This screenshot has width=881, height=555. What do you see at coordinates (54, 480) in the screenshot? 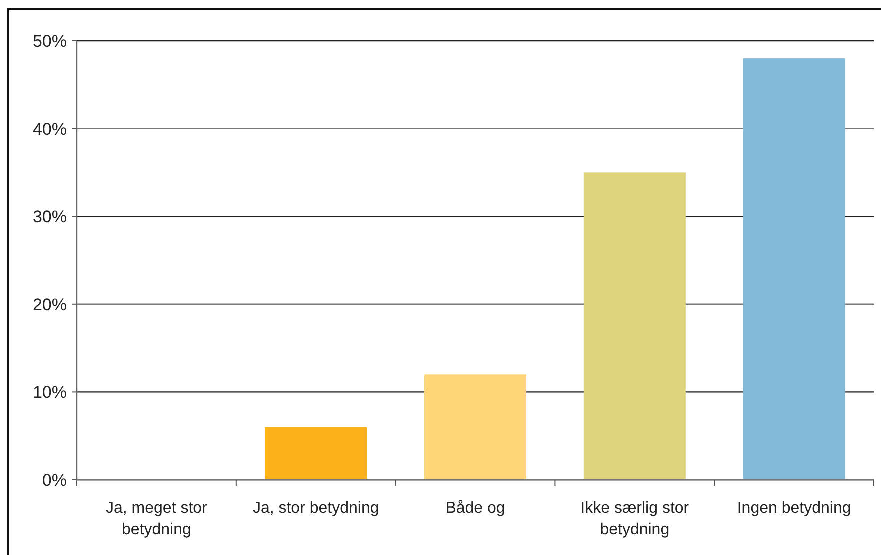
I see `y-tick-label: 0%` at bounding box center [54, 480].